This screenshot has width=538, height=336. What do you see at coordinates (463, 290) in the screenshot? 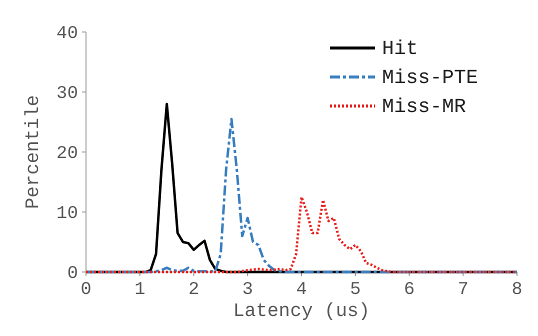
I see `x-tick-label: 7` at bounding box center [463, 290].